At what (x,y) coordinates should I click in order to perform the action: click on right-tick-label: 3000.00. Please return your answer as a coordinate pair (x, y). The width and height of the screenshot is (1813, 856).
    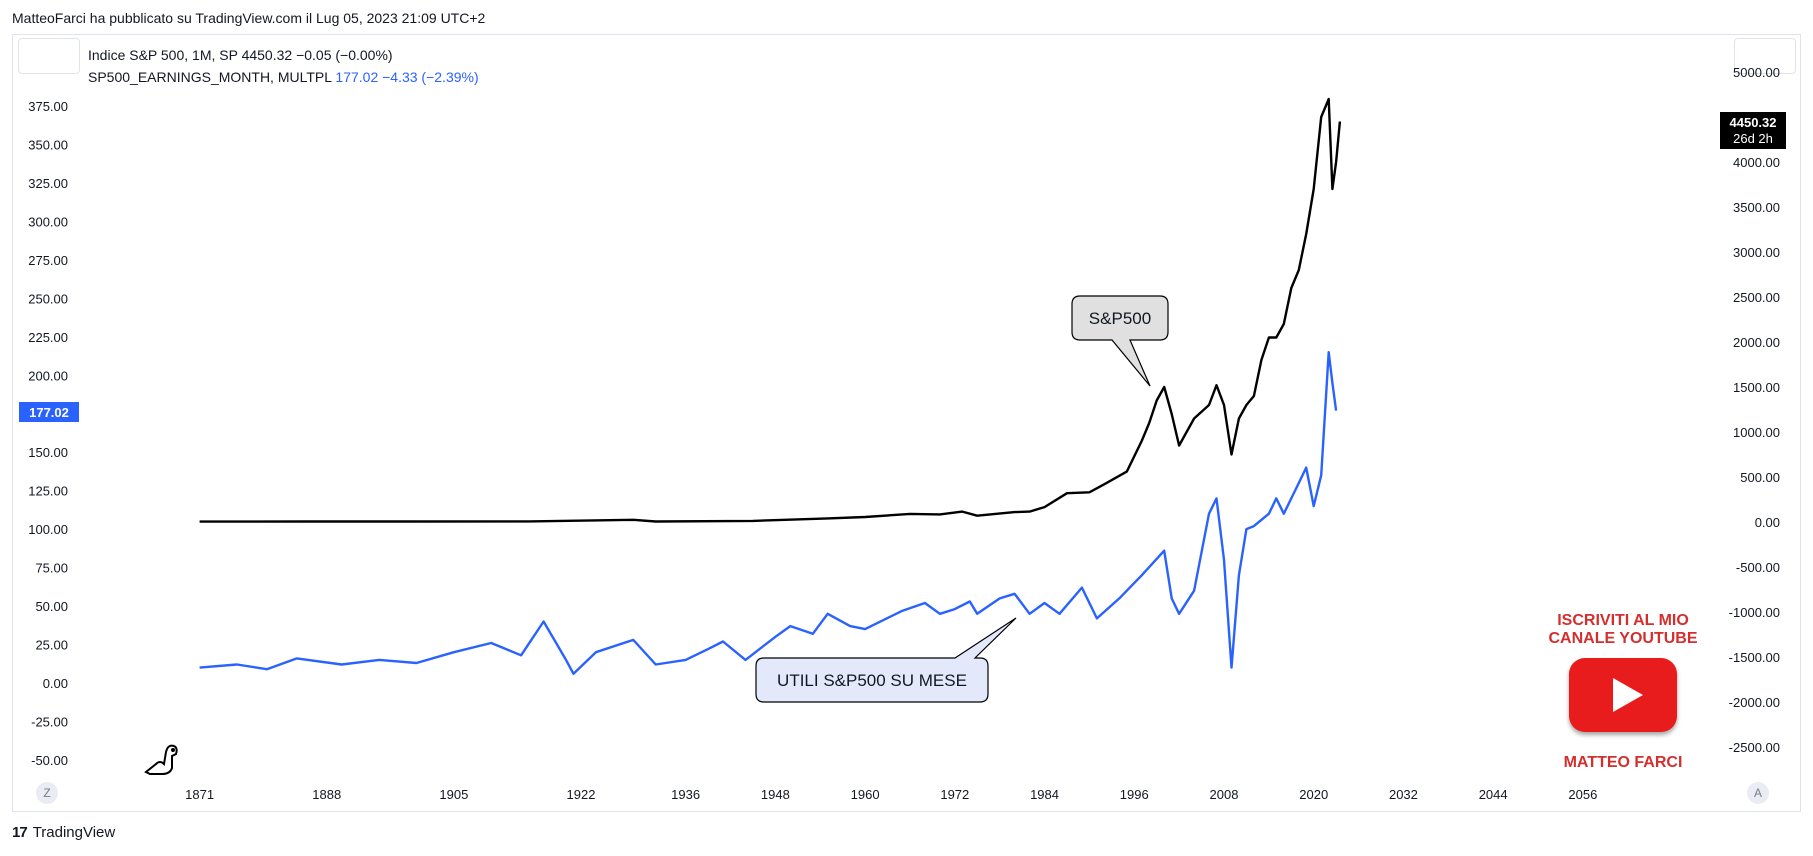
    Looking at the image, I should click on (1756, 252).